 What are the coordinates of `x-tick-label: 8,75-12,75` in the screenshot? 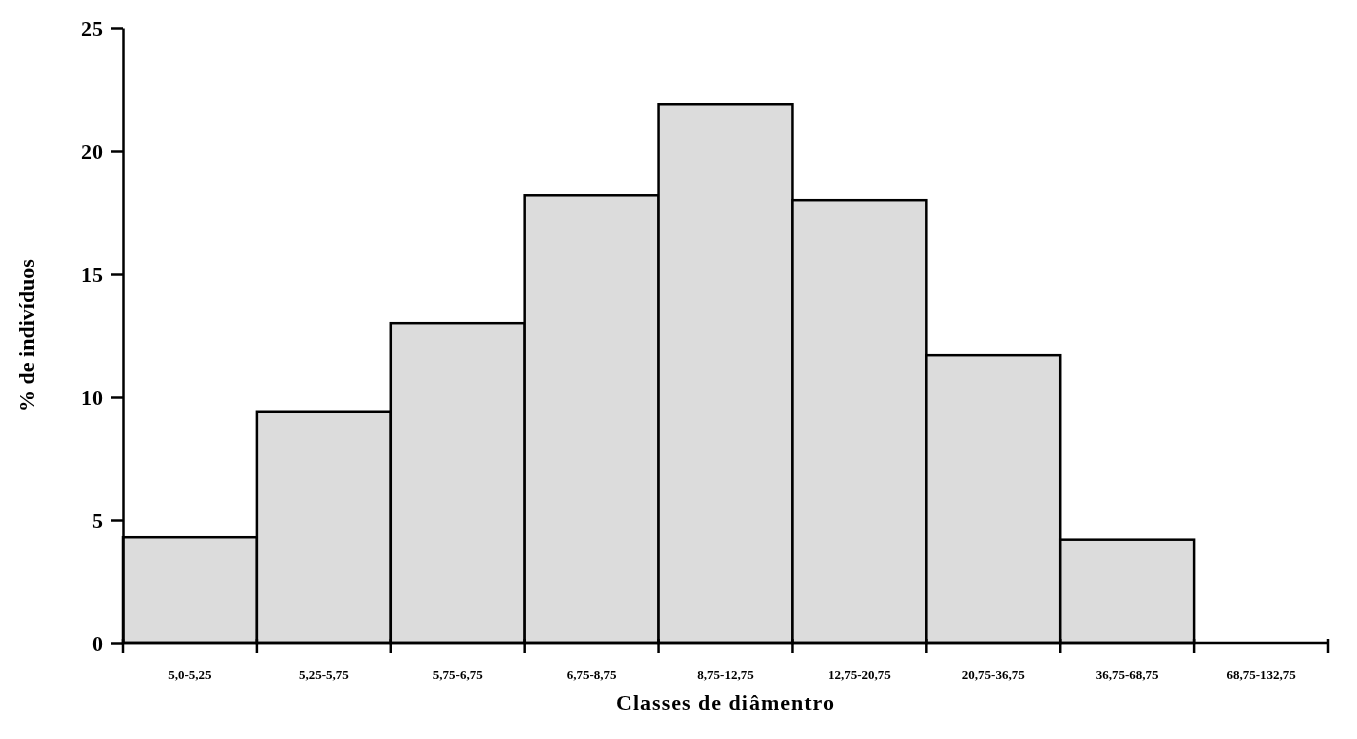 It's located at (726, 674).